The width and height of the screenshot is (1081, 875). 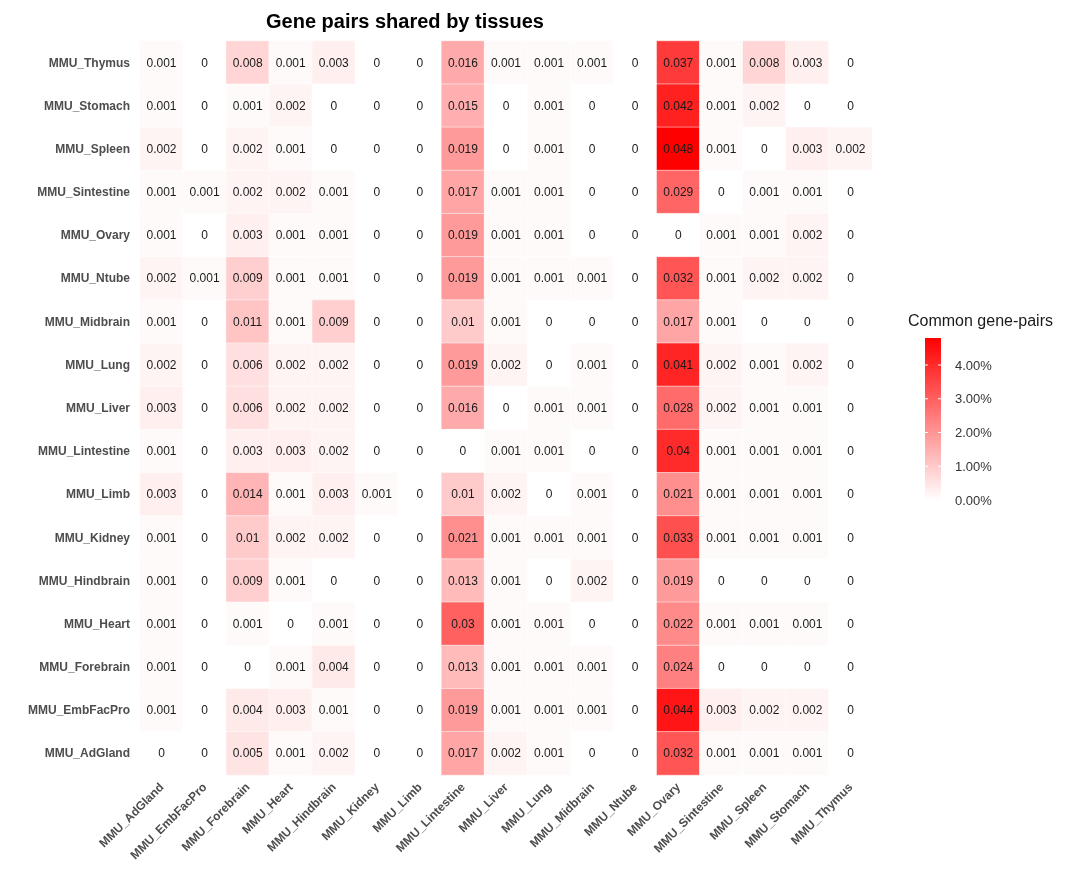 What do you see at coordinates (678, 192) in the screenshot?
I see `data-label: 0.029` at bounding box center [678, 192].